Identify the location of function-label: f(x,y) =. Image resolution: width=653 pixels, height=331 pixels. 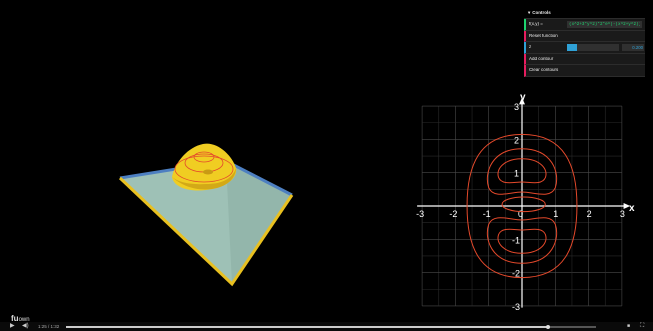
(536, 24).